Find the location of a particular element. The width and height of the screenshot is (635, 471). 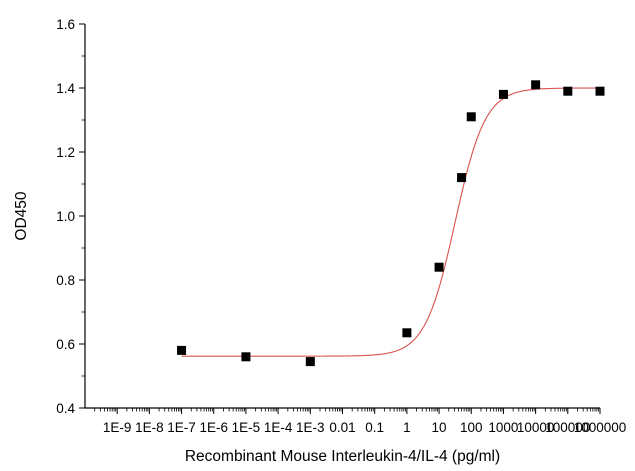

y-tick-label: 1.6 is located at coordinates (65, 24).